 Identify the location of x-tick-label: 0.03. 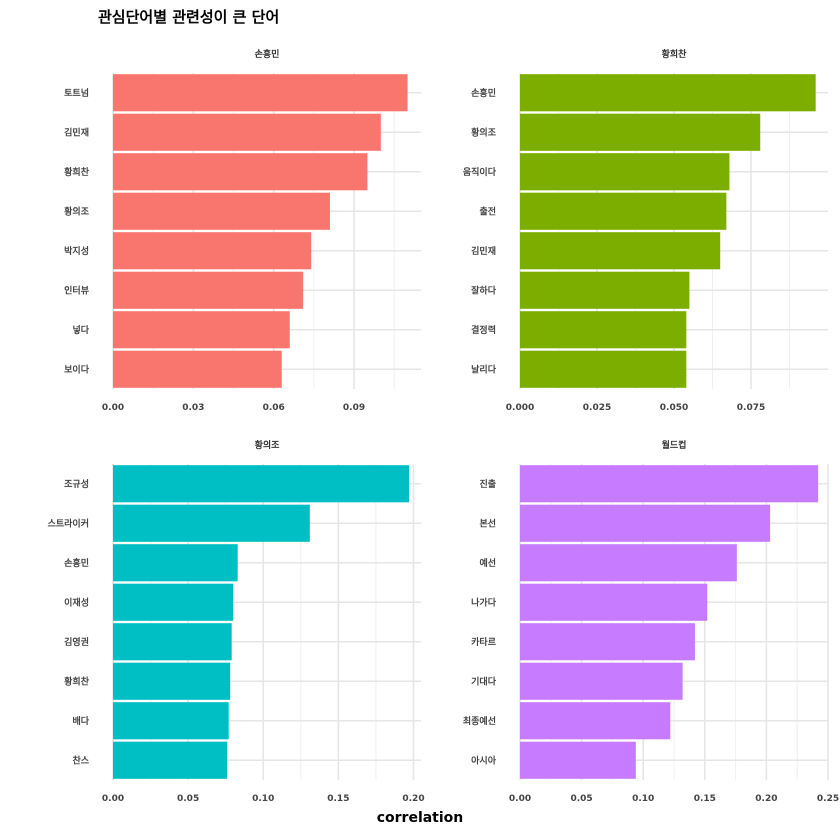
(193, 408).